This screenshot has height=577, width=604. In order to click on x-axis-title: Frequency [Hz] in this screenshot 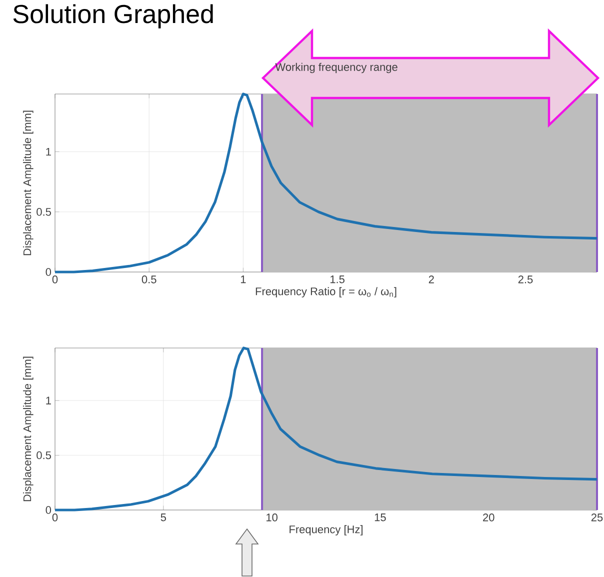, I will do `click(326, 530)`.